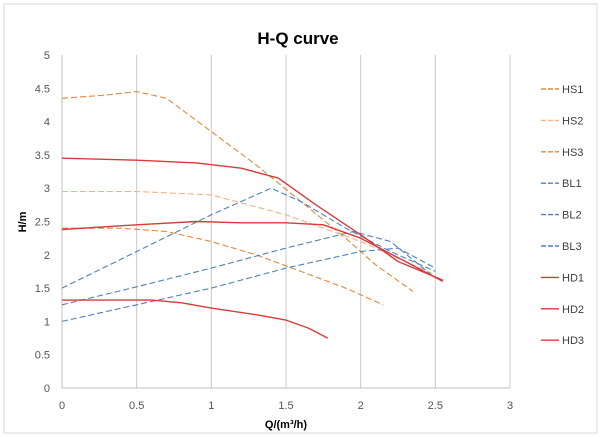 The image size is (601, 437). I want to click on x-tick-label: 0, so click(62, 406).